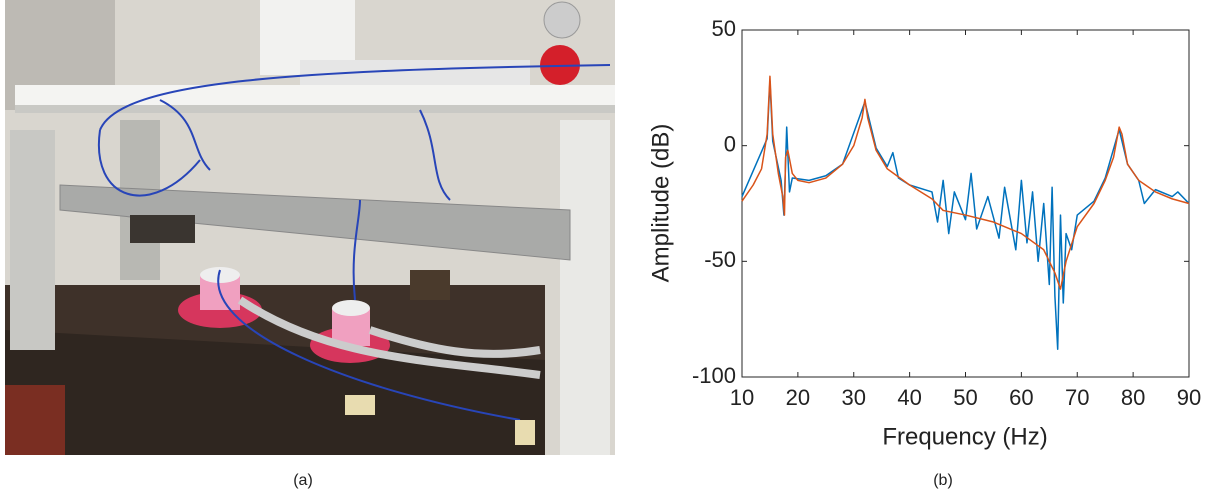 The height and width of the screenshot is (501, 1213). I want to click on x-tick-label: 50, so click(965, 397).